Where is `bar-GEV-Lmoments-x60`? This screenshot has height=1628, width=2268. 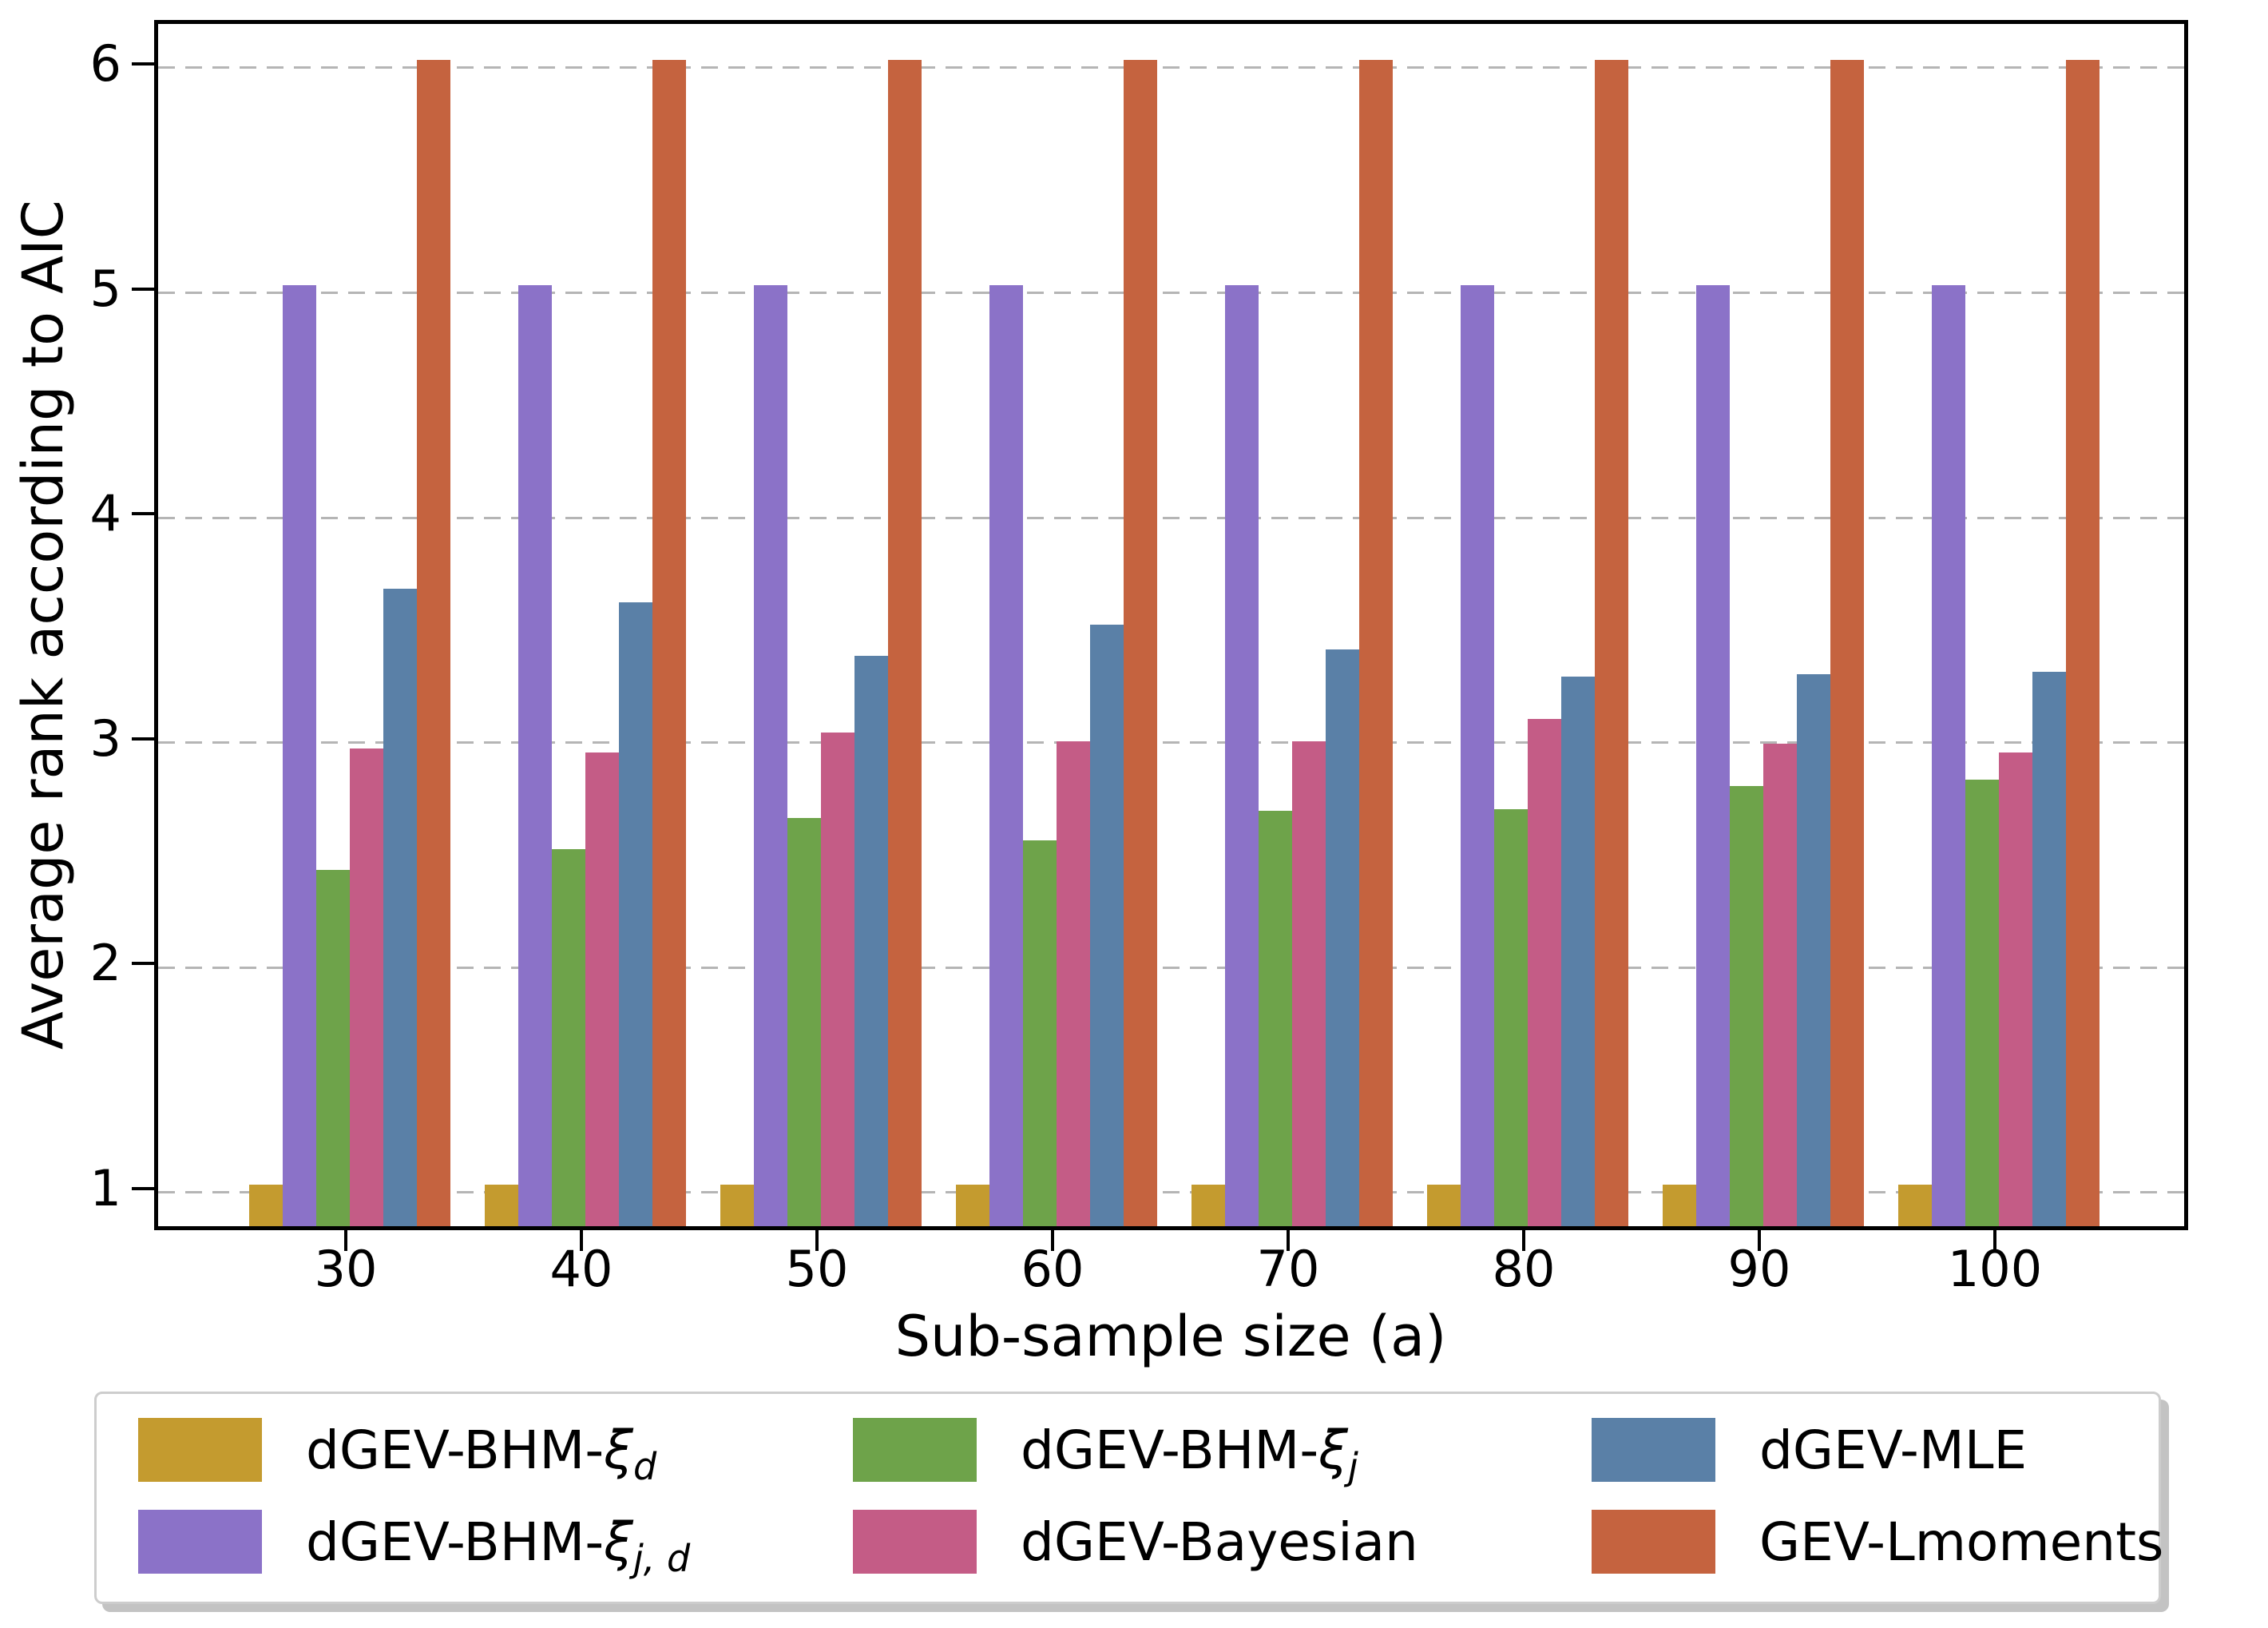 bar-GEV-Lmoments-x60 is located at coordinates (1141, 642).